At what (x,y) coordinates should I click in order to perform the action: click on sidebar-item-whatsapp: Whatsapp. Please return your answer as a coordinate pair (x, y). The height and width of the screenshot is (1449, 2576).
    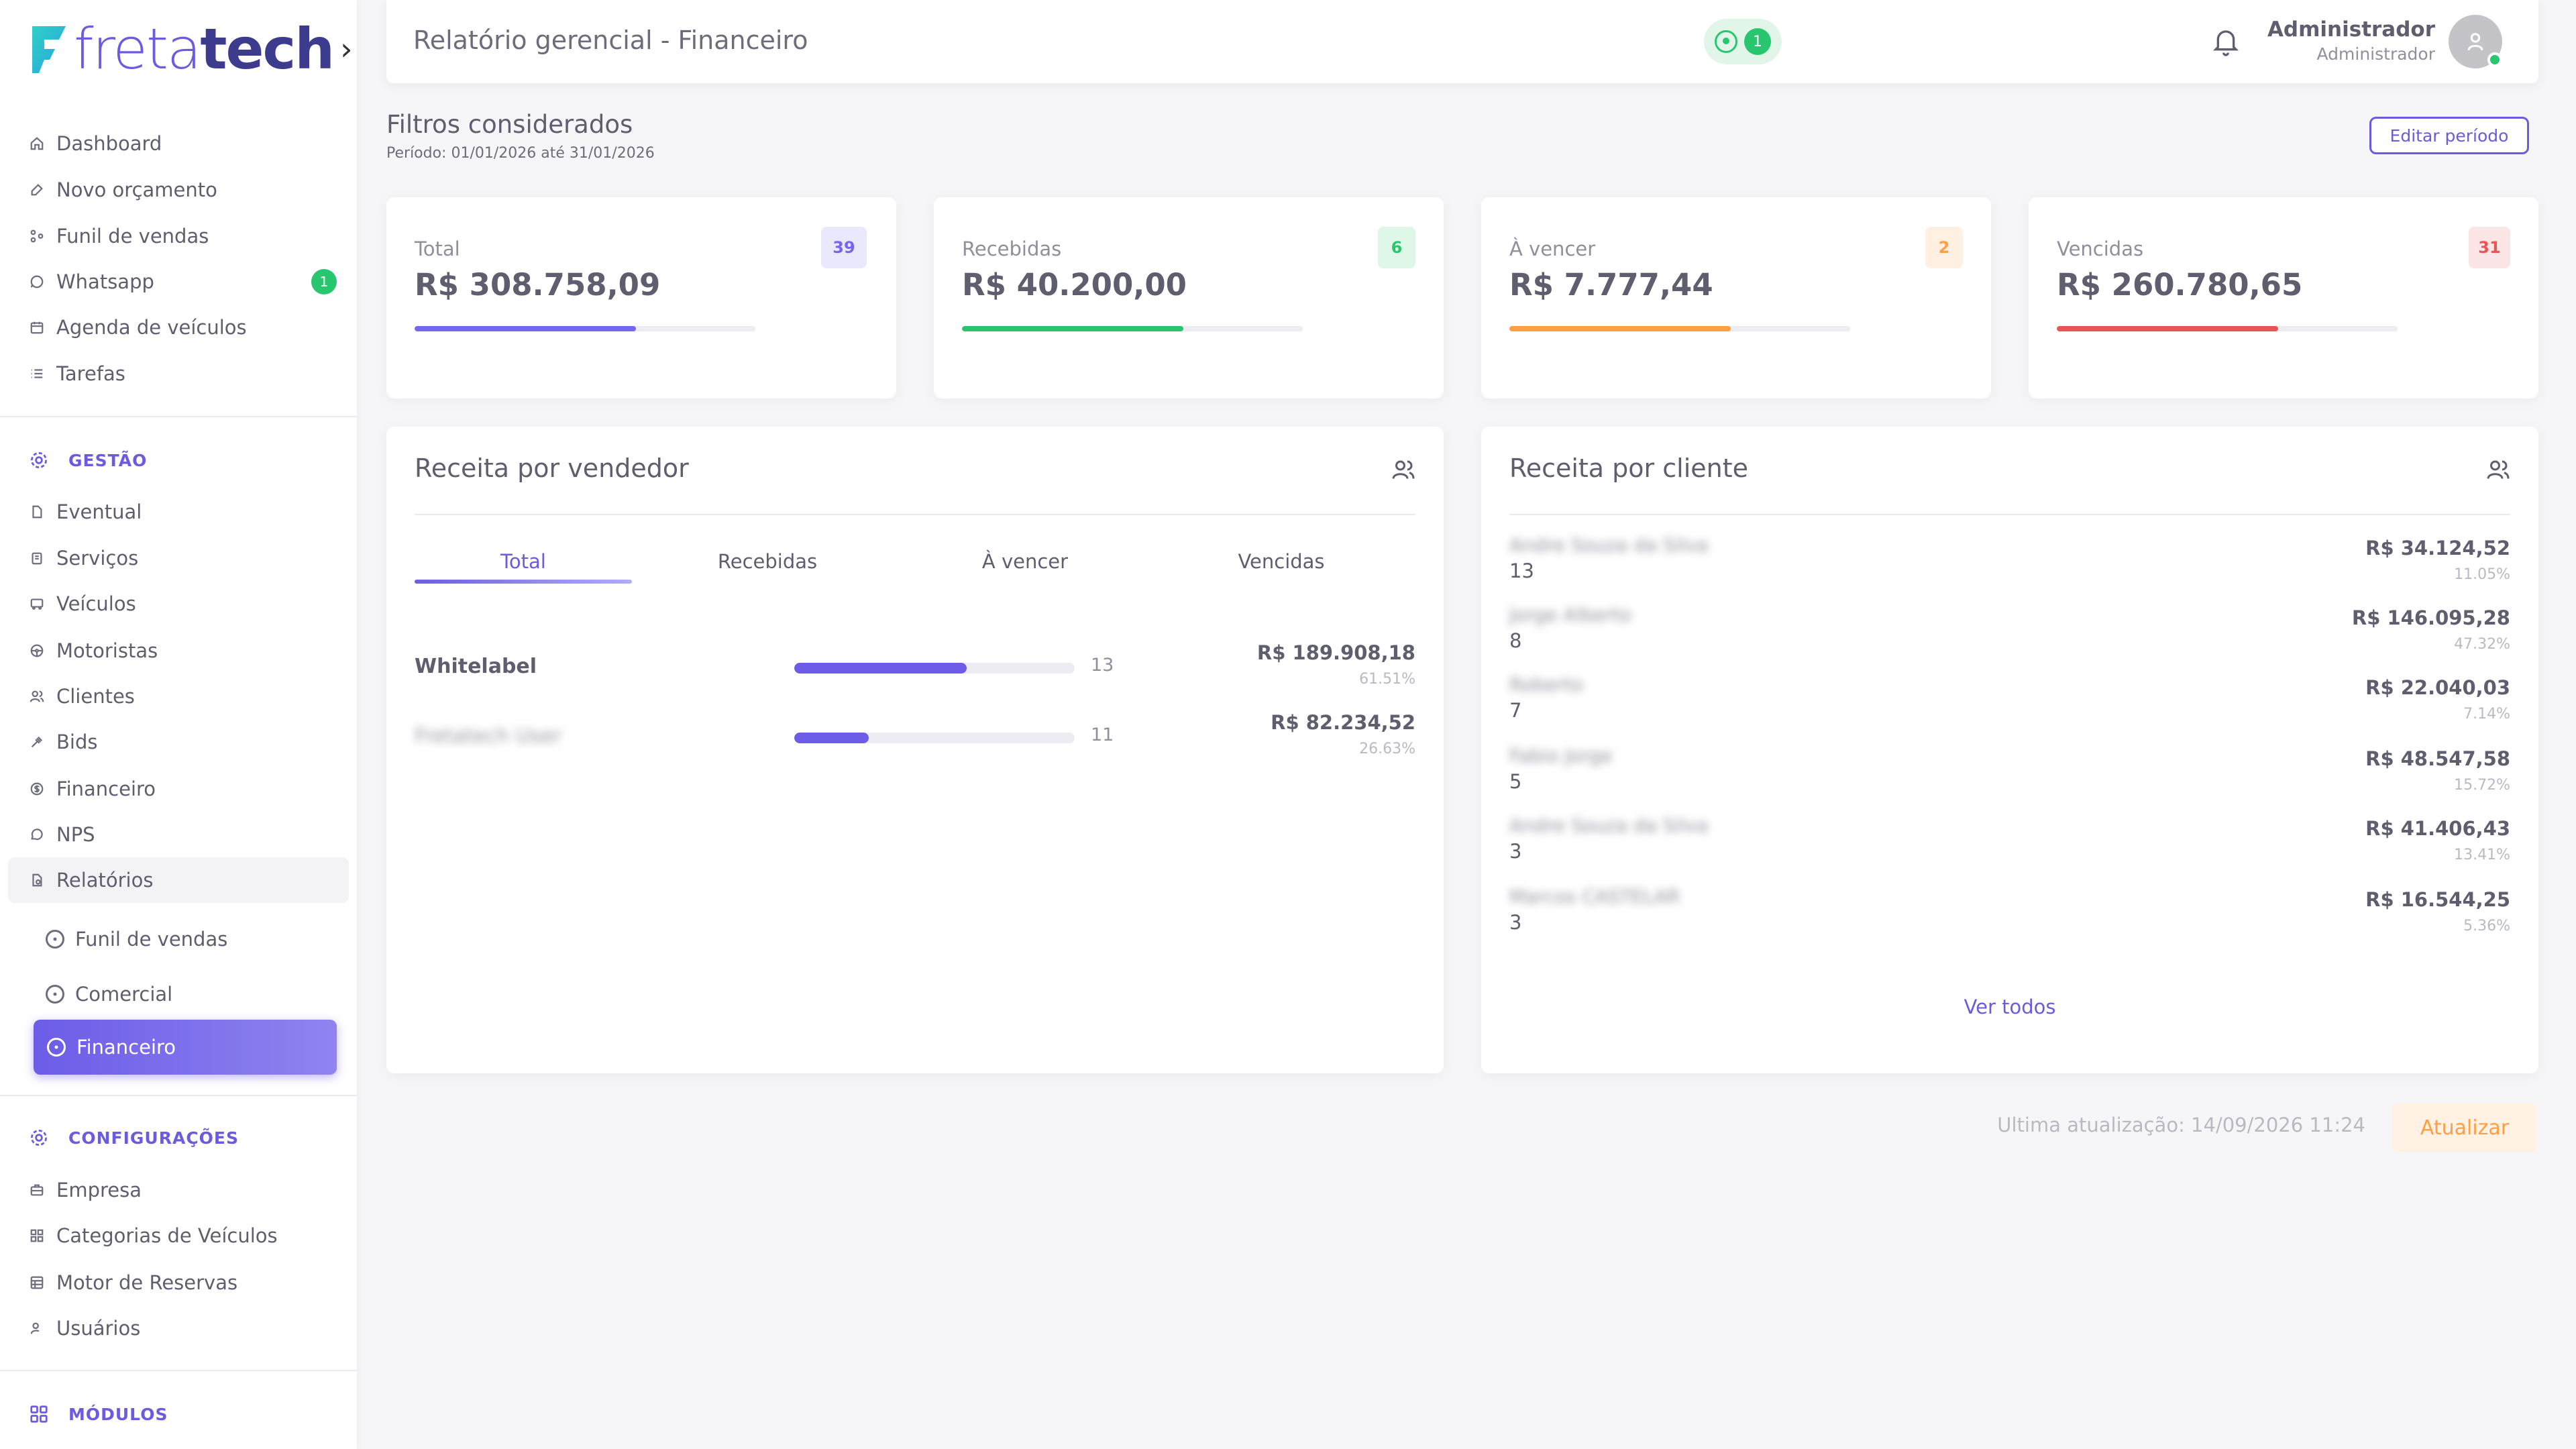
    Looking at the image, I should click on (90, 282).